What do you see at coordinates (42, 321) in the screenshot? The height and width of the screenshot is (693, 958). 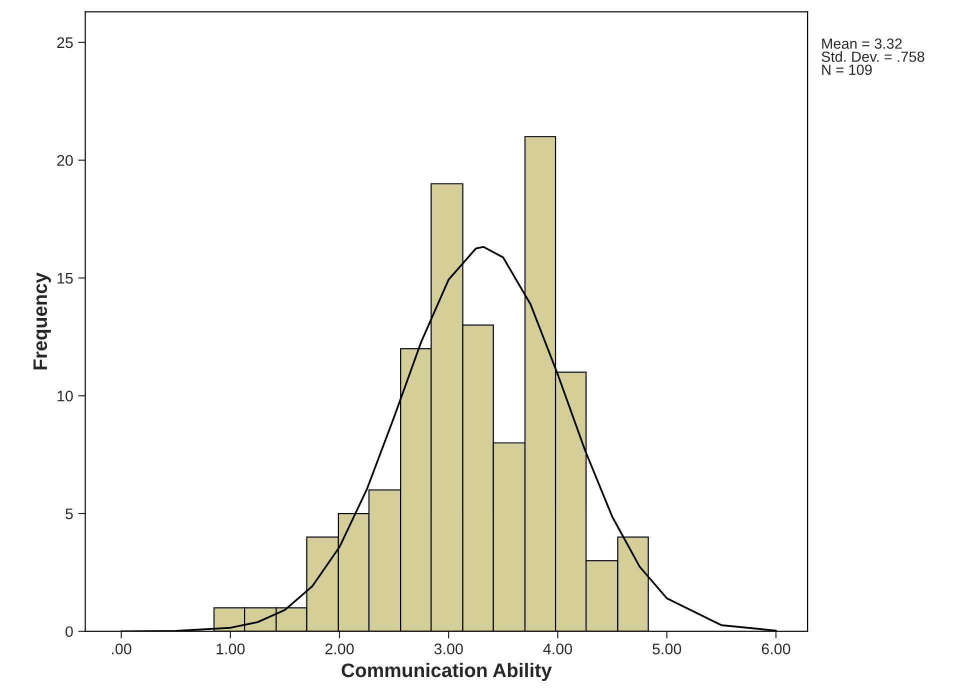 I see `y-axis-title: Frequency` at bounding box center [42, 321].